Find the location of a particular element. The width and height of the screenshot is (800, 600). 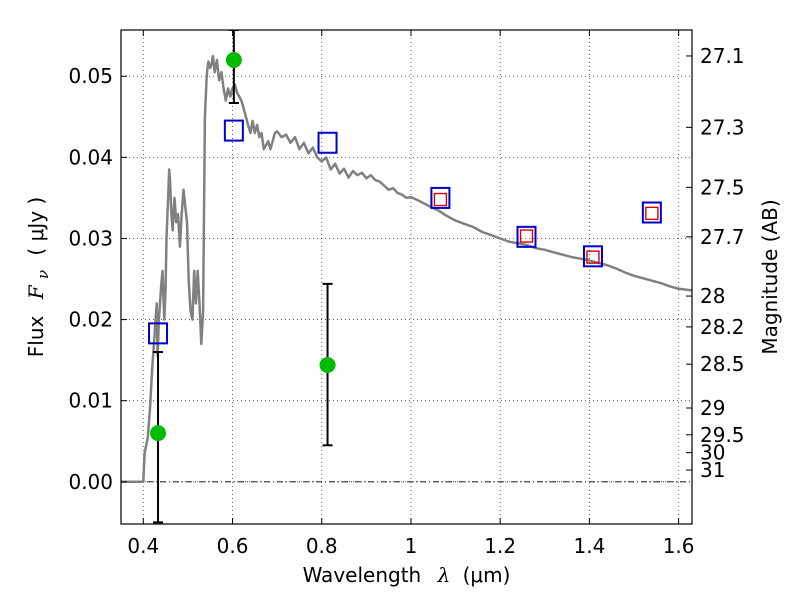

x-tick-label: 1 is located at coordinates (411, 546).